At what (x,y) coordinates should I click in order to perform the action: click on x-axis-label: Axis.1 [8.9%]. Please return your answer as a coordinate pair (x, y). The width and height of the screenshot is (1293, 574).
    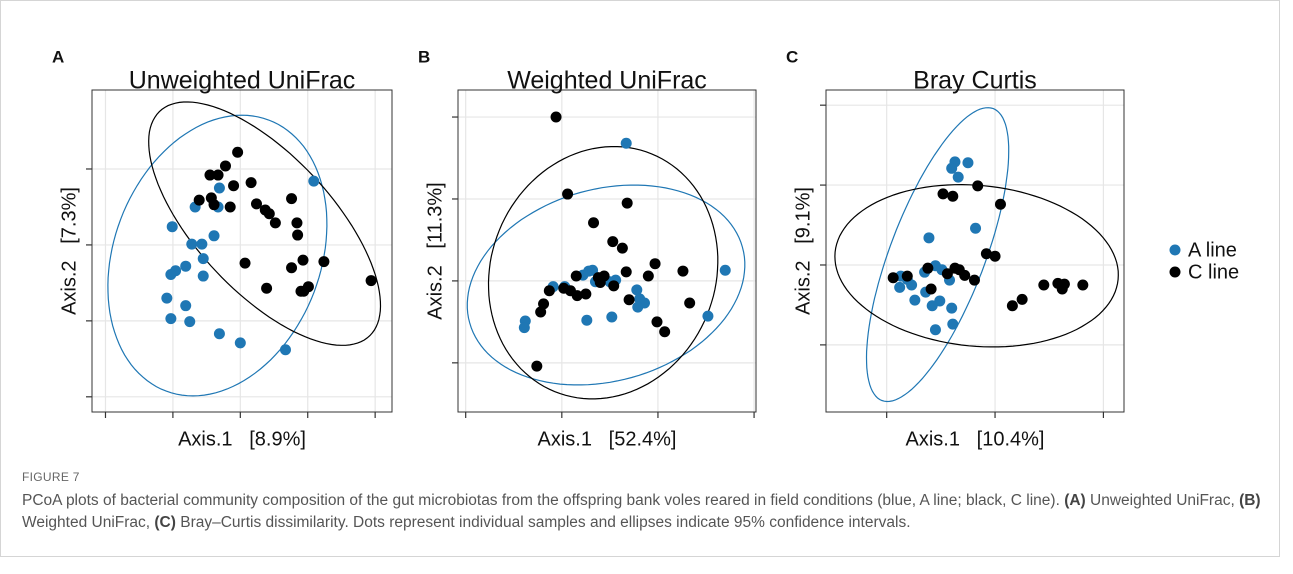
    Looking at the image, I should click on (242, 439).